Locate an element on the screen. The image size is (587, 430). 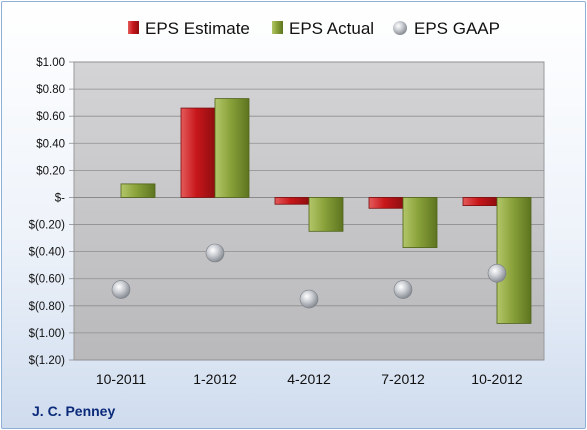
bar-eps-estimate-1-2012 is located at coordinates (198, 152).